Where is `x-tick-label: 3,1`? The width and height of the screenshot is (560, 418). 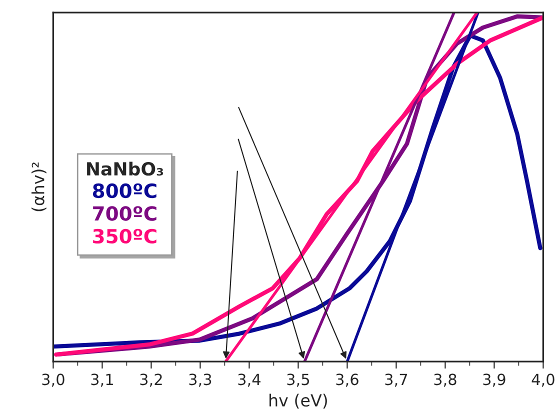 x-tick-label: 3,1 is located at coordinates (102, 380).